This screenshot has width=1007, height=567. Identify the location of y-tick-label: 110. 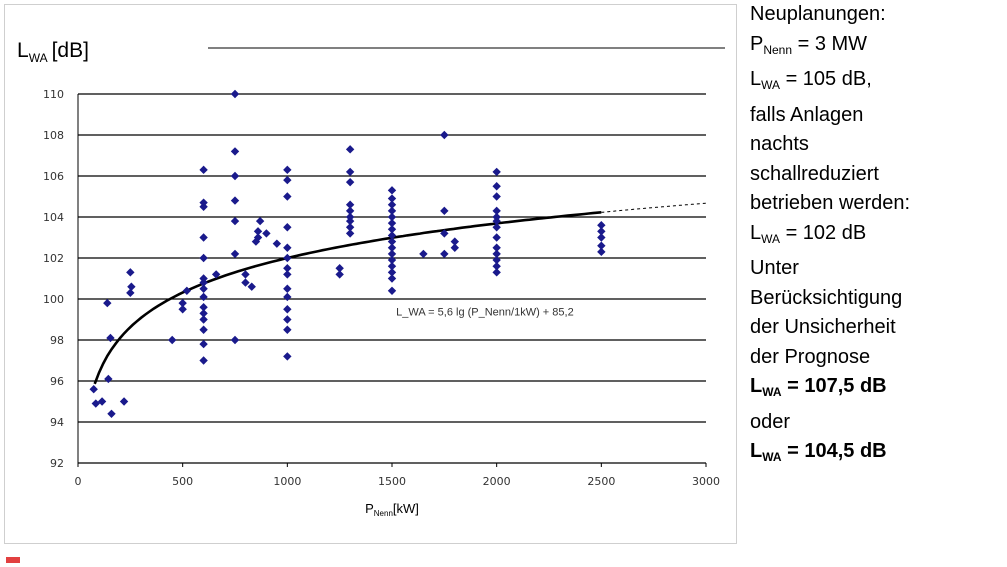
(53, 94).